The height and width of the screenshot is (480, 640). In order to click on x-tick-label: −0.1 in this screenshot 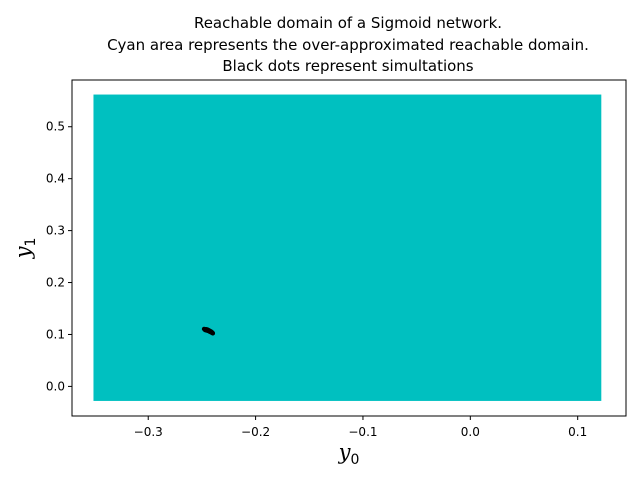, I will do `click(362, 432)`.